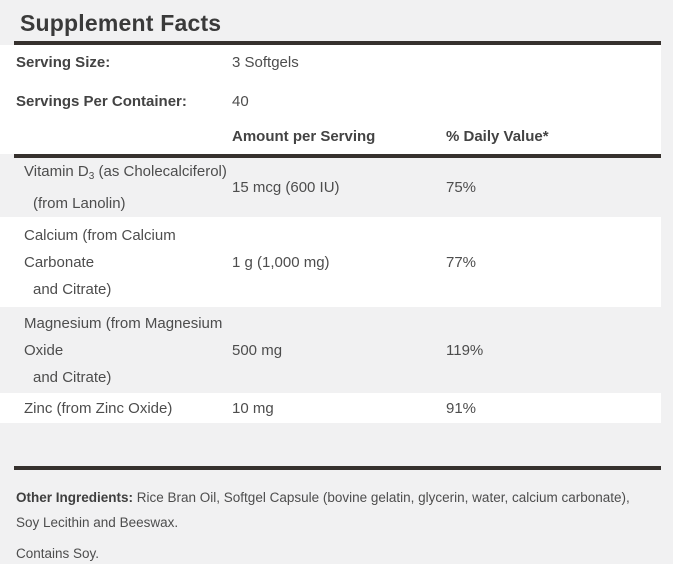 This screenshot has height=564, width=673. I want to click on nutrient-name-line1: Calcium (from Calcium, so click(100, 235).